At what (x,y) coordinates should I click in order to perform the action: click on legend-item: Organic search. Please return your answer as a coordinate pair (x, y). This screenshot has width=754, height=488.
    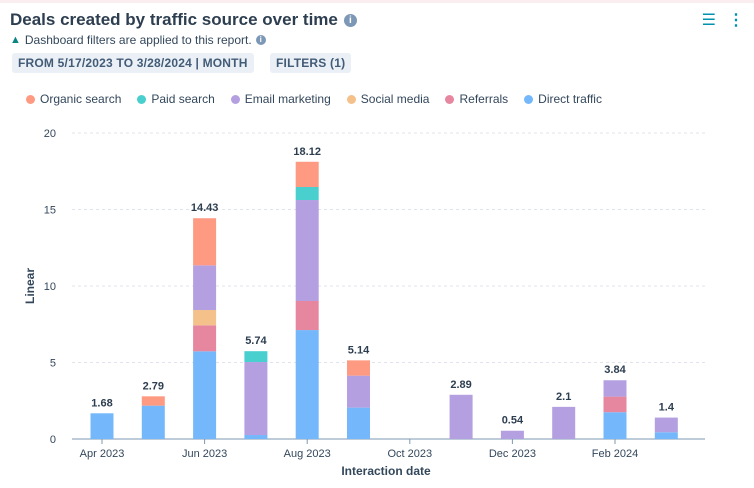
    Looking at the image, I should click on (73, 99).